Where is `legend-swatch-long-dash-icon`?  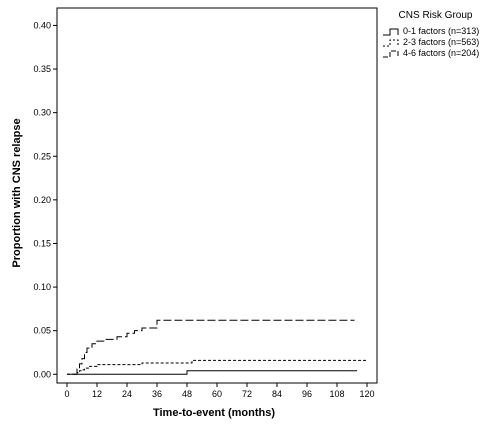
legend-swatch-long-dash-icon is located at coordinates (391, 53).